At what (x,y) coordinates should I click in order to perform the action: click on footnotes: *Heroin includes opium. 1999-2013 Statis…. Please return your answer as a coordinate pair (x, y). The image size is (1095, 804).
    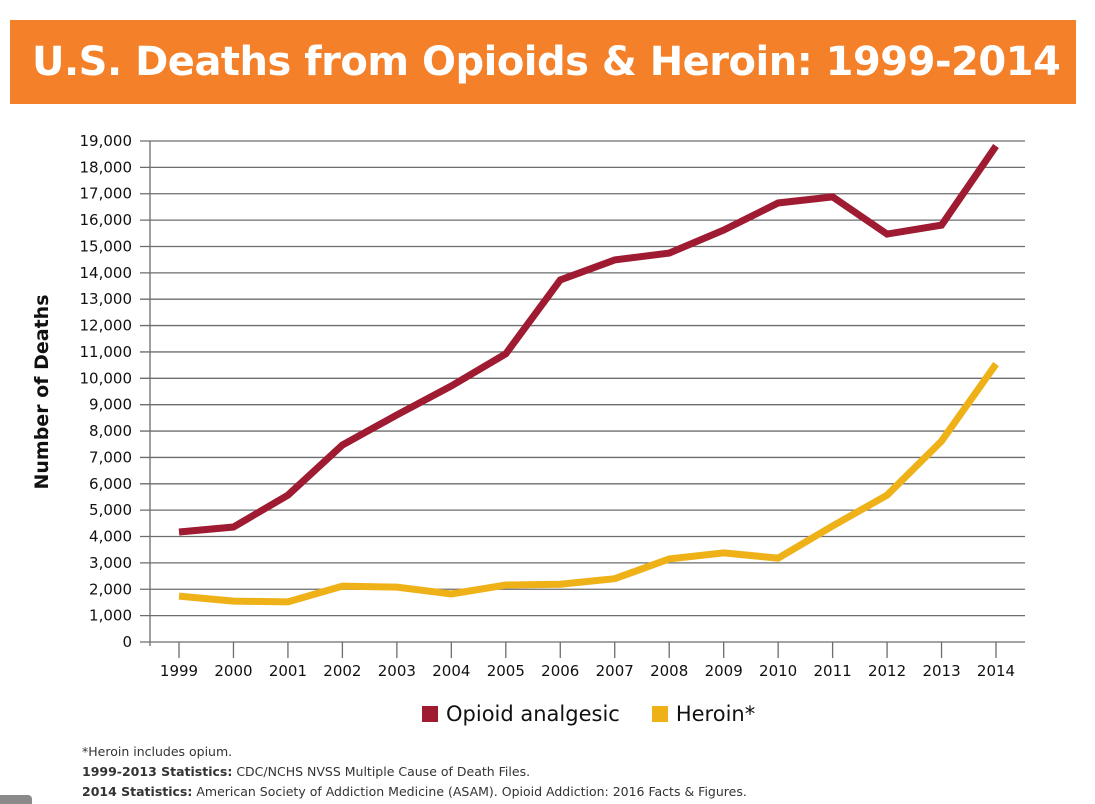
    Looking at the image, I should click on (414, 772).